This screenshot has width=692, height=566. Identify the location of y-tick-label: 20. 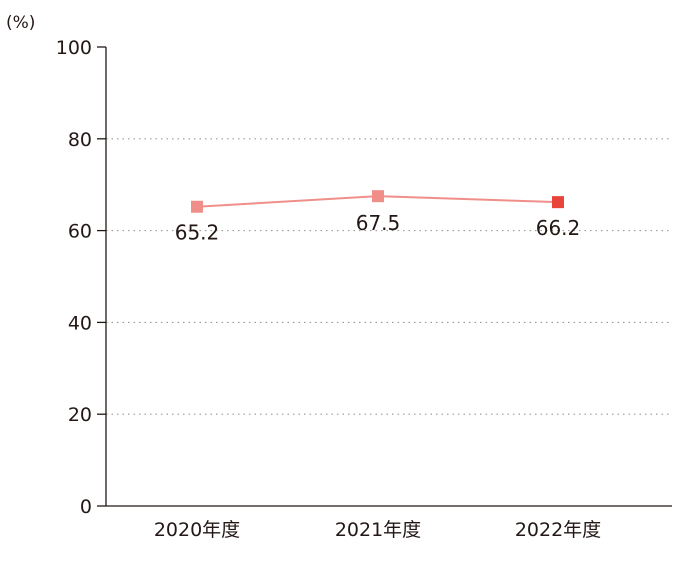
(80, 415).